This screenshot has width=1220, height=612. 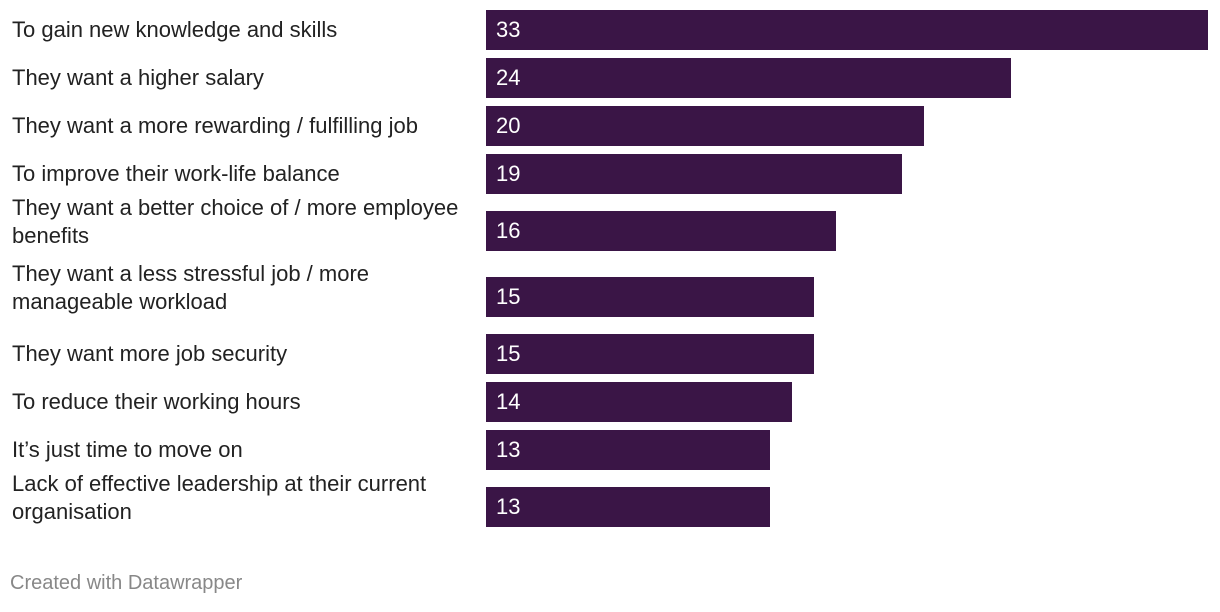 I want to click on bar-row: They want a higher salary 24, so click(x=610, y=82).